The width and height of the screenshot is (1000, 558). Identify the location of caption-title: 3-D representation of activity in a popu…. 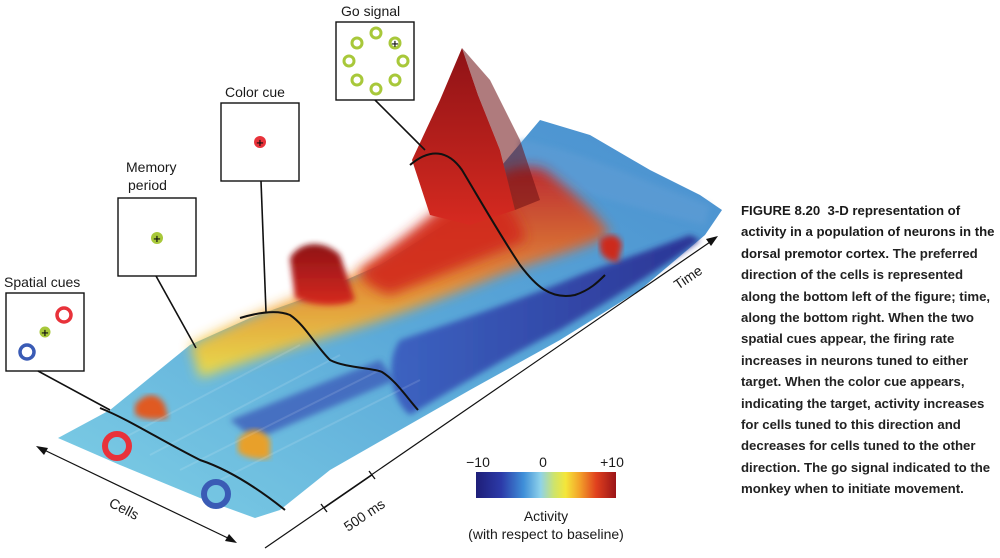
(868, 232).